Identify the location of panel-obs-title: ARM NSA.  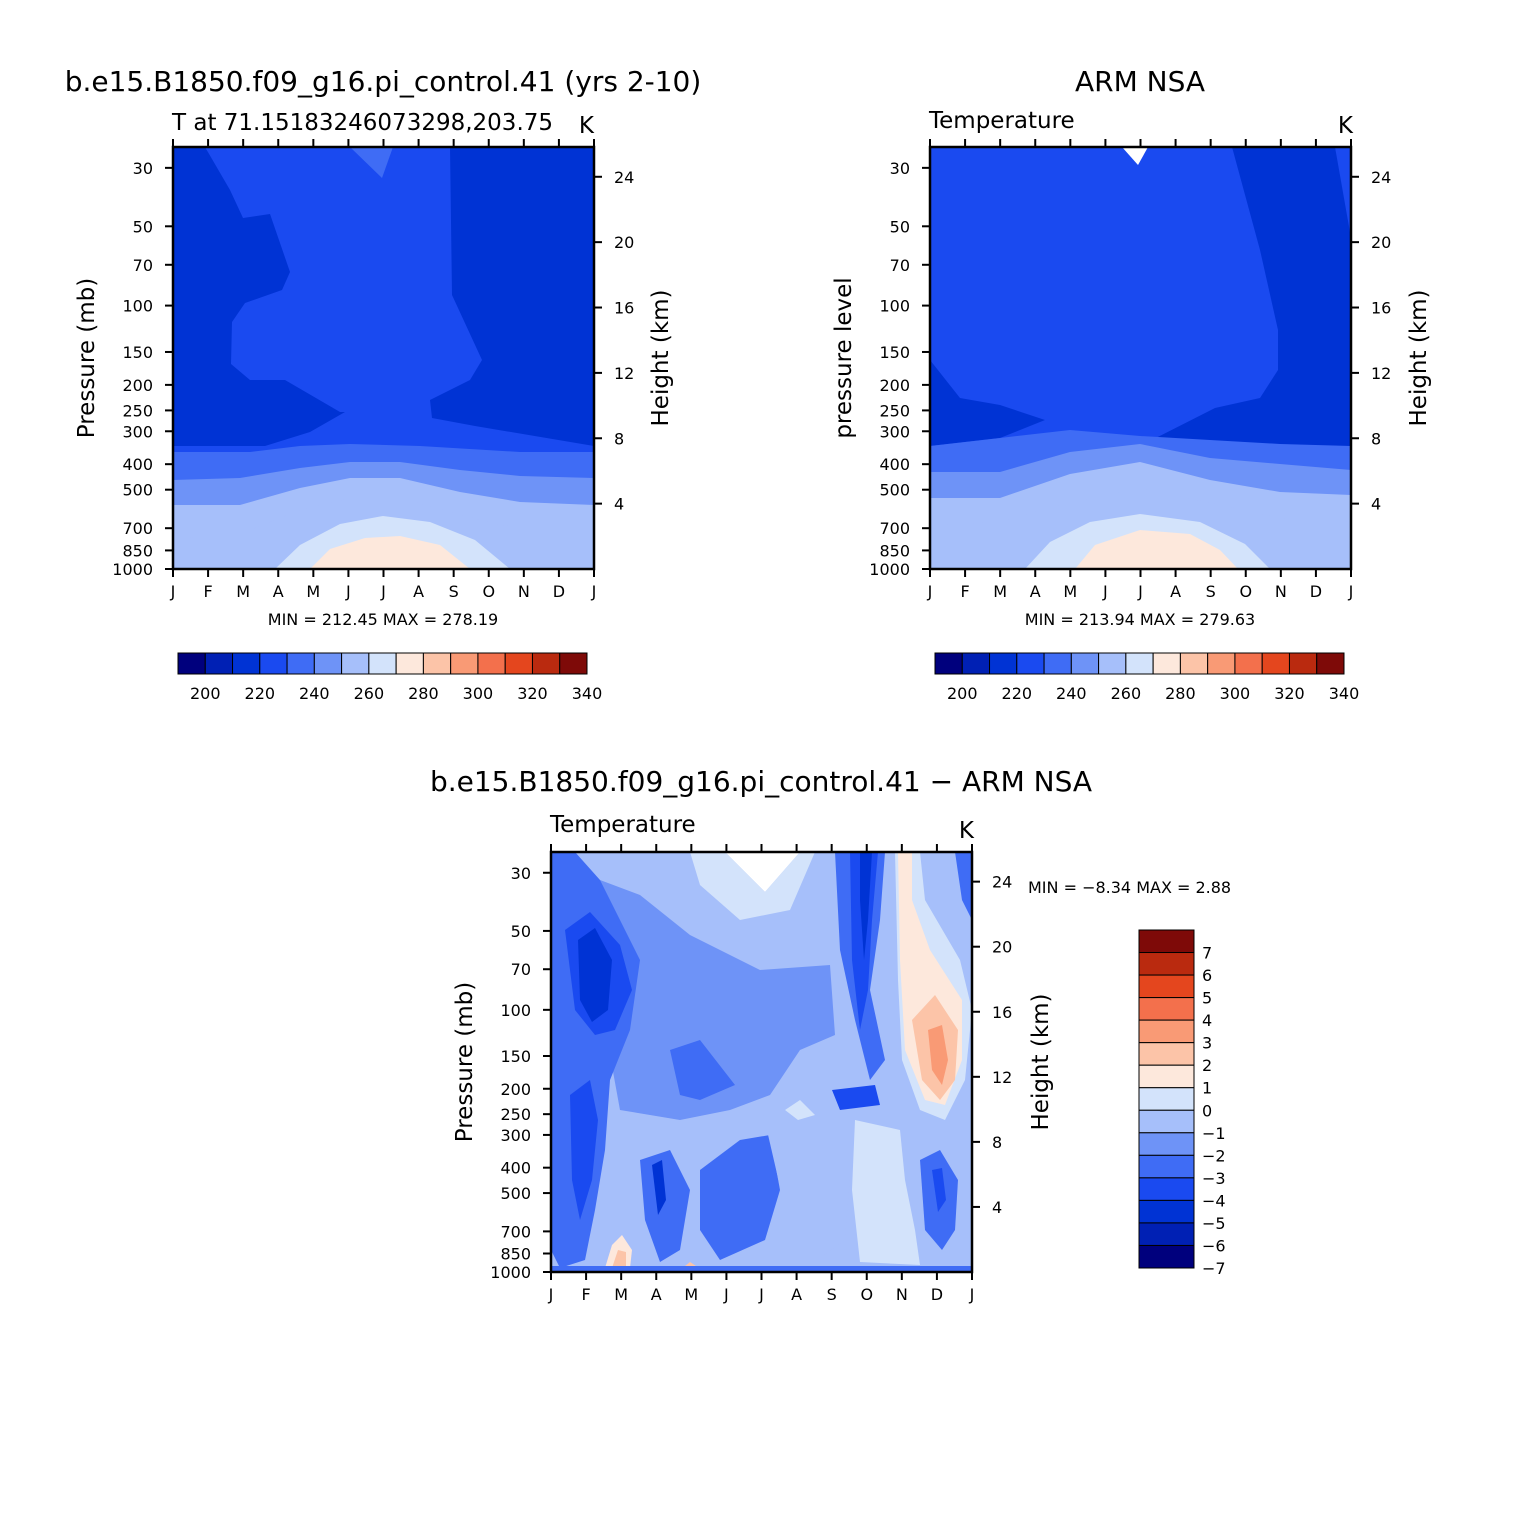
(1140, 81).